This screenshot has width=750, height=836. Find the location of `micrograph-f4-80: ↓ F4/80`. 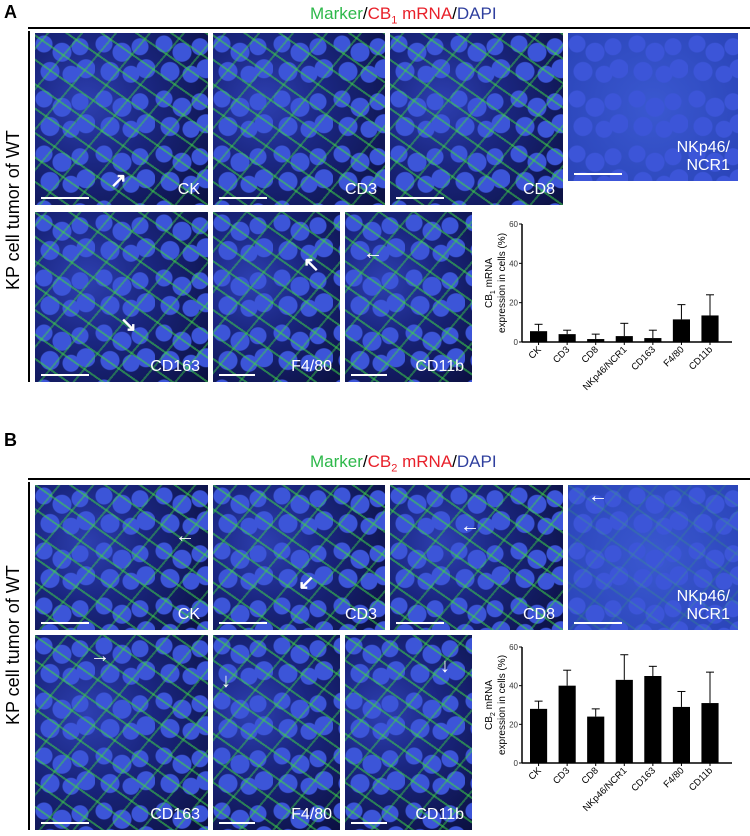

micrograph-f4-80: ↓ F4/80 is located at coordinates (276, 732).